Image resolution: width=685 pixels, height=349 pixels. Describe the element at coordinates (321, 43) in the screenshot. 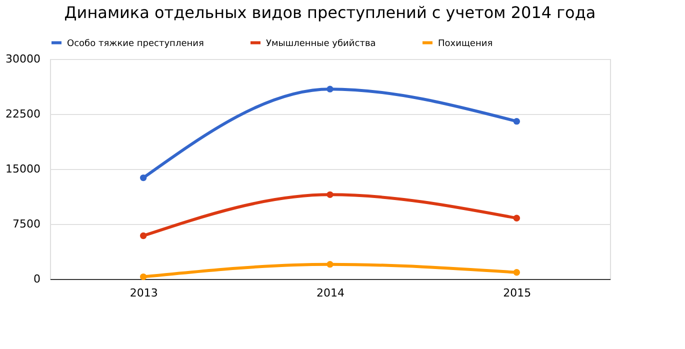

I see `legend-label: Умышленные убийства` at that location.